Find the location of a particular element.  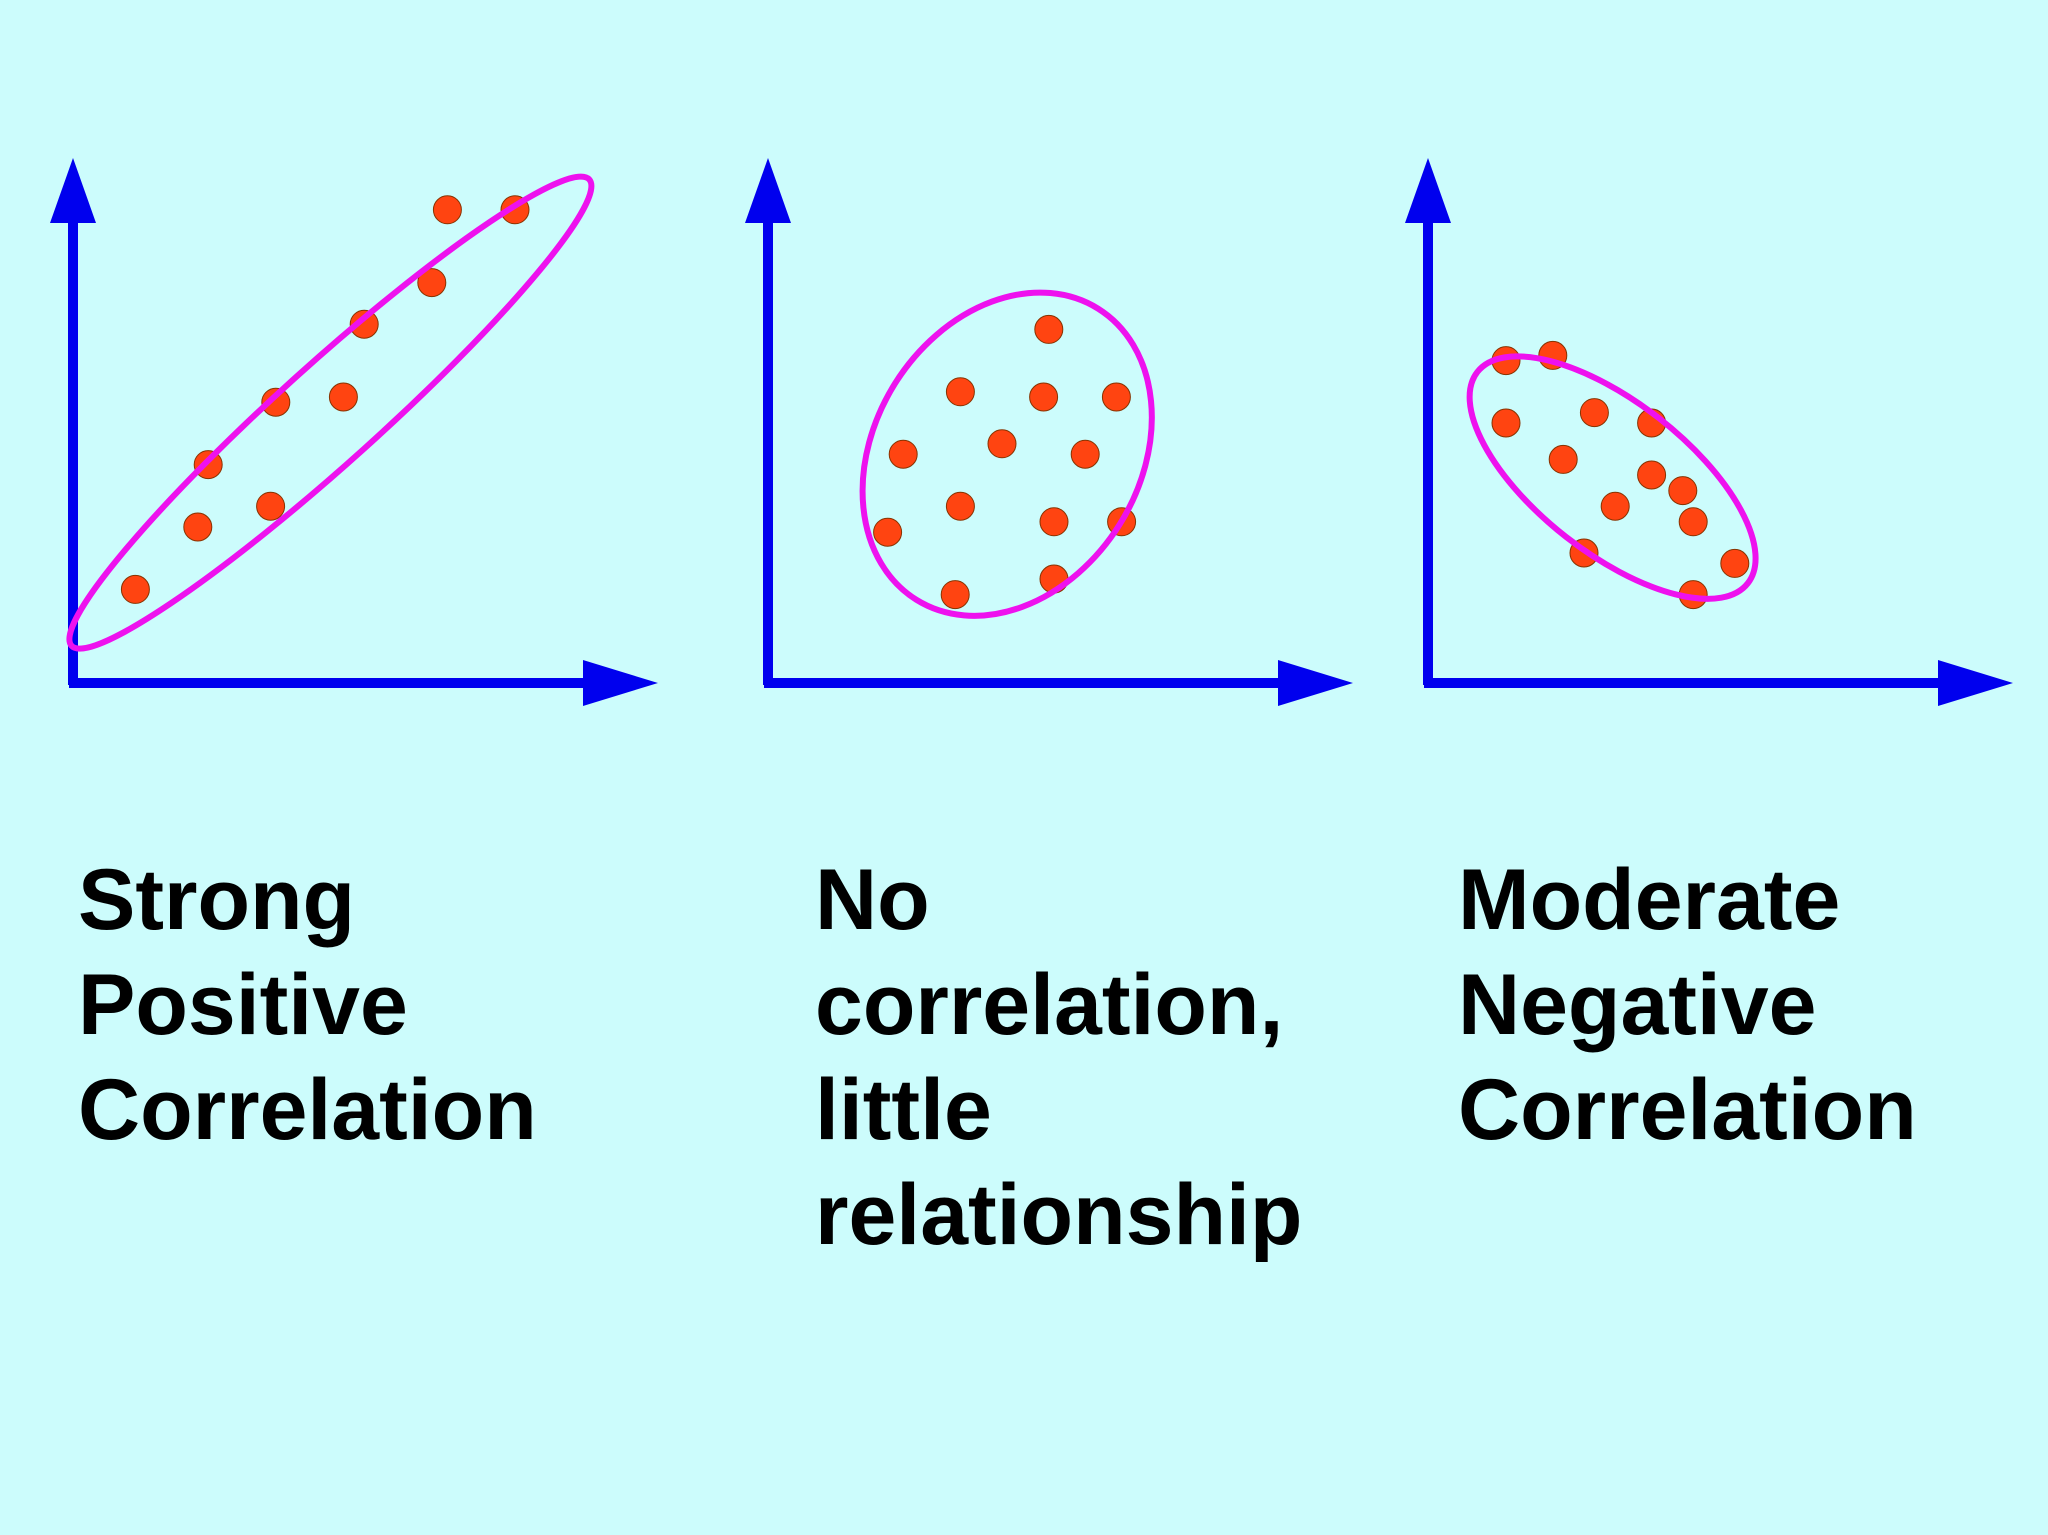

no-correlation-panel is located at coordinates (1049, 432).